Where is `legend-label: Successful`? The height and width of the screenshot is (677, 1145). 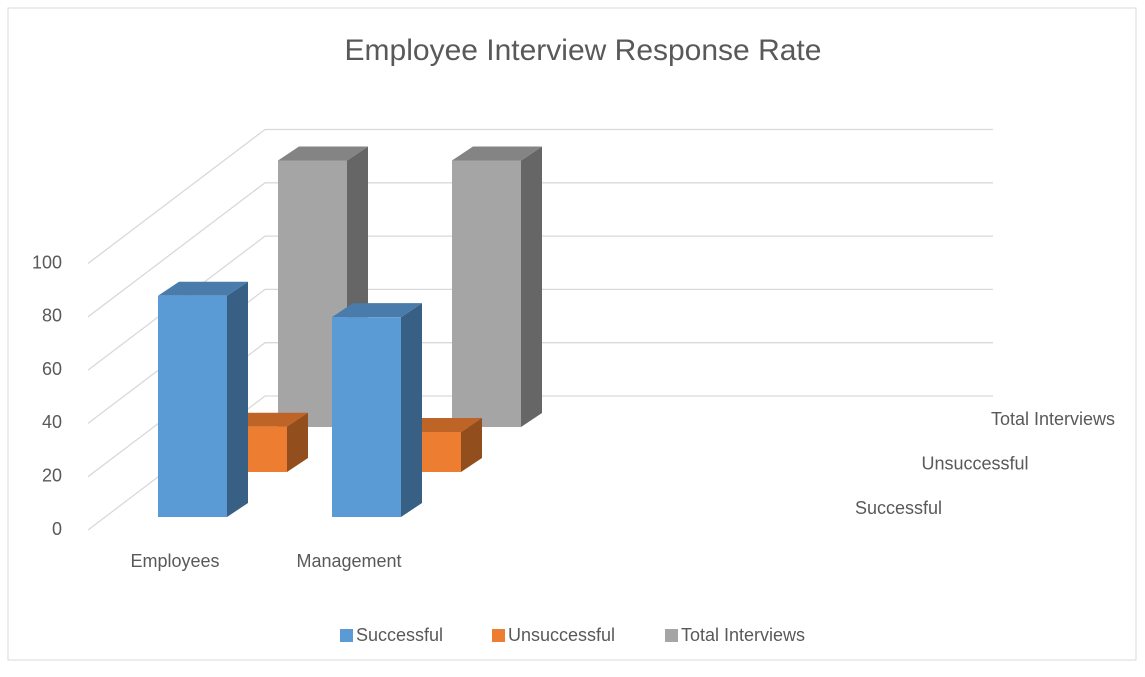 legend-label: Successful is located at coordinates (399, 635).